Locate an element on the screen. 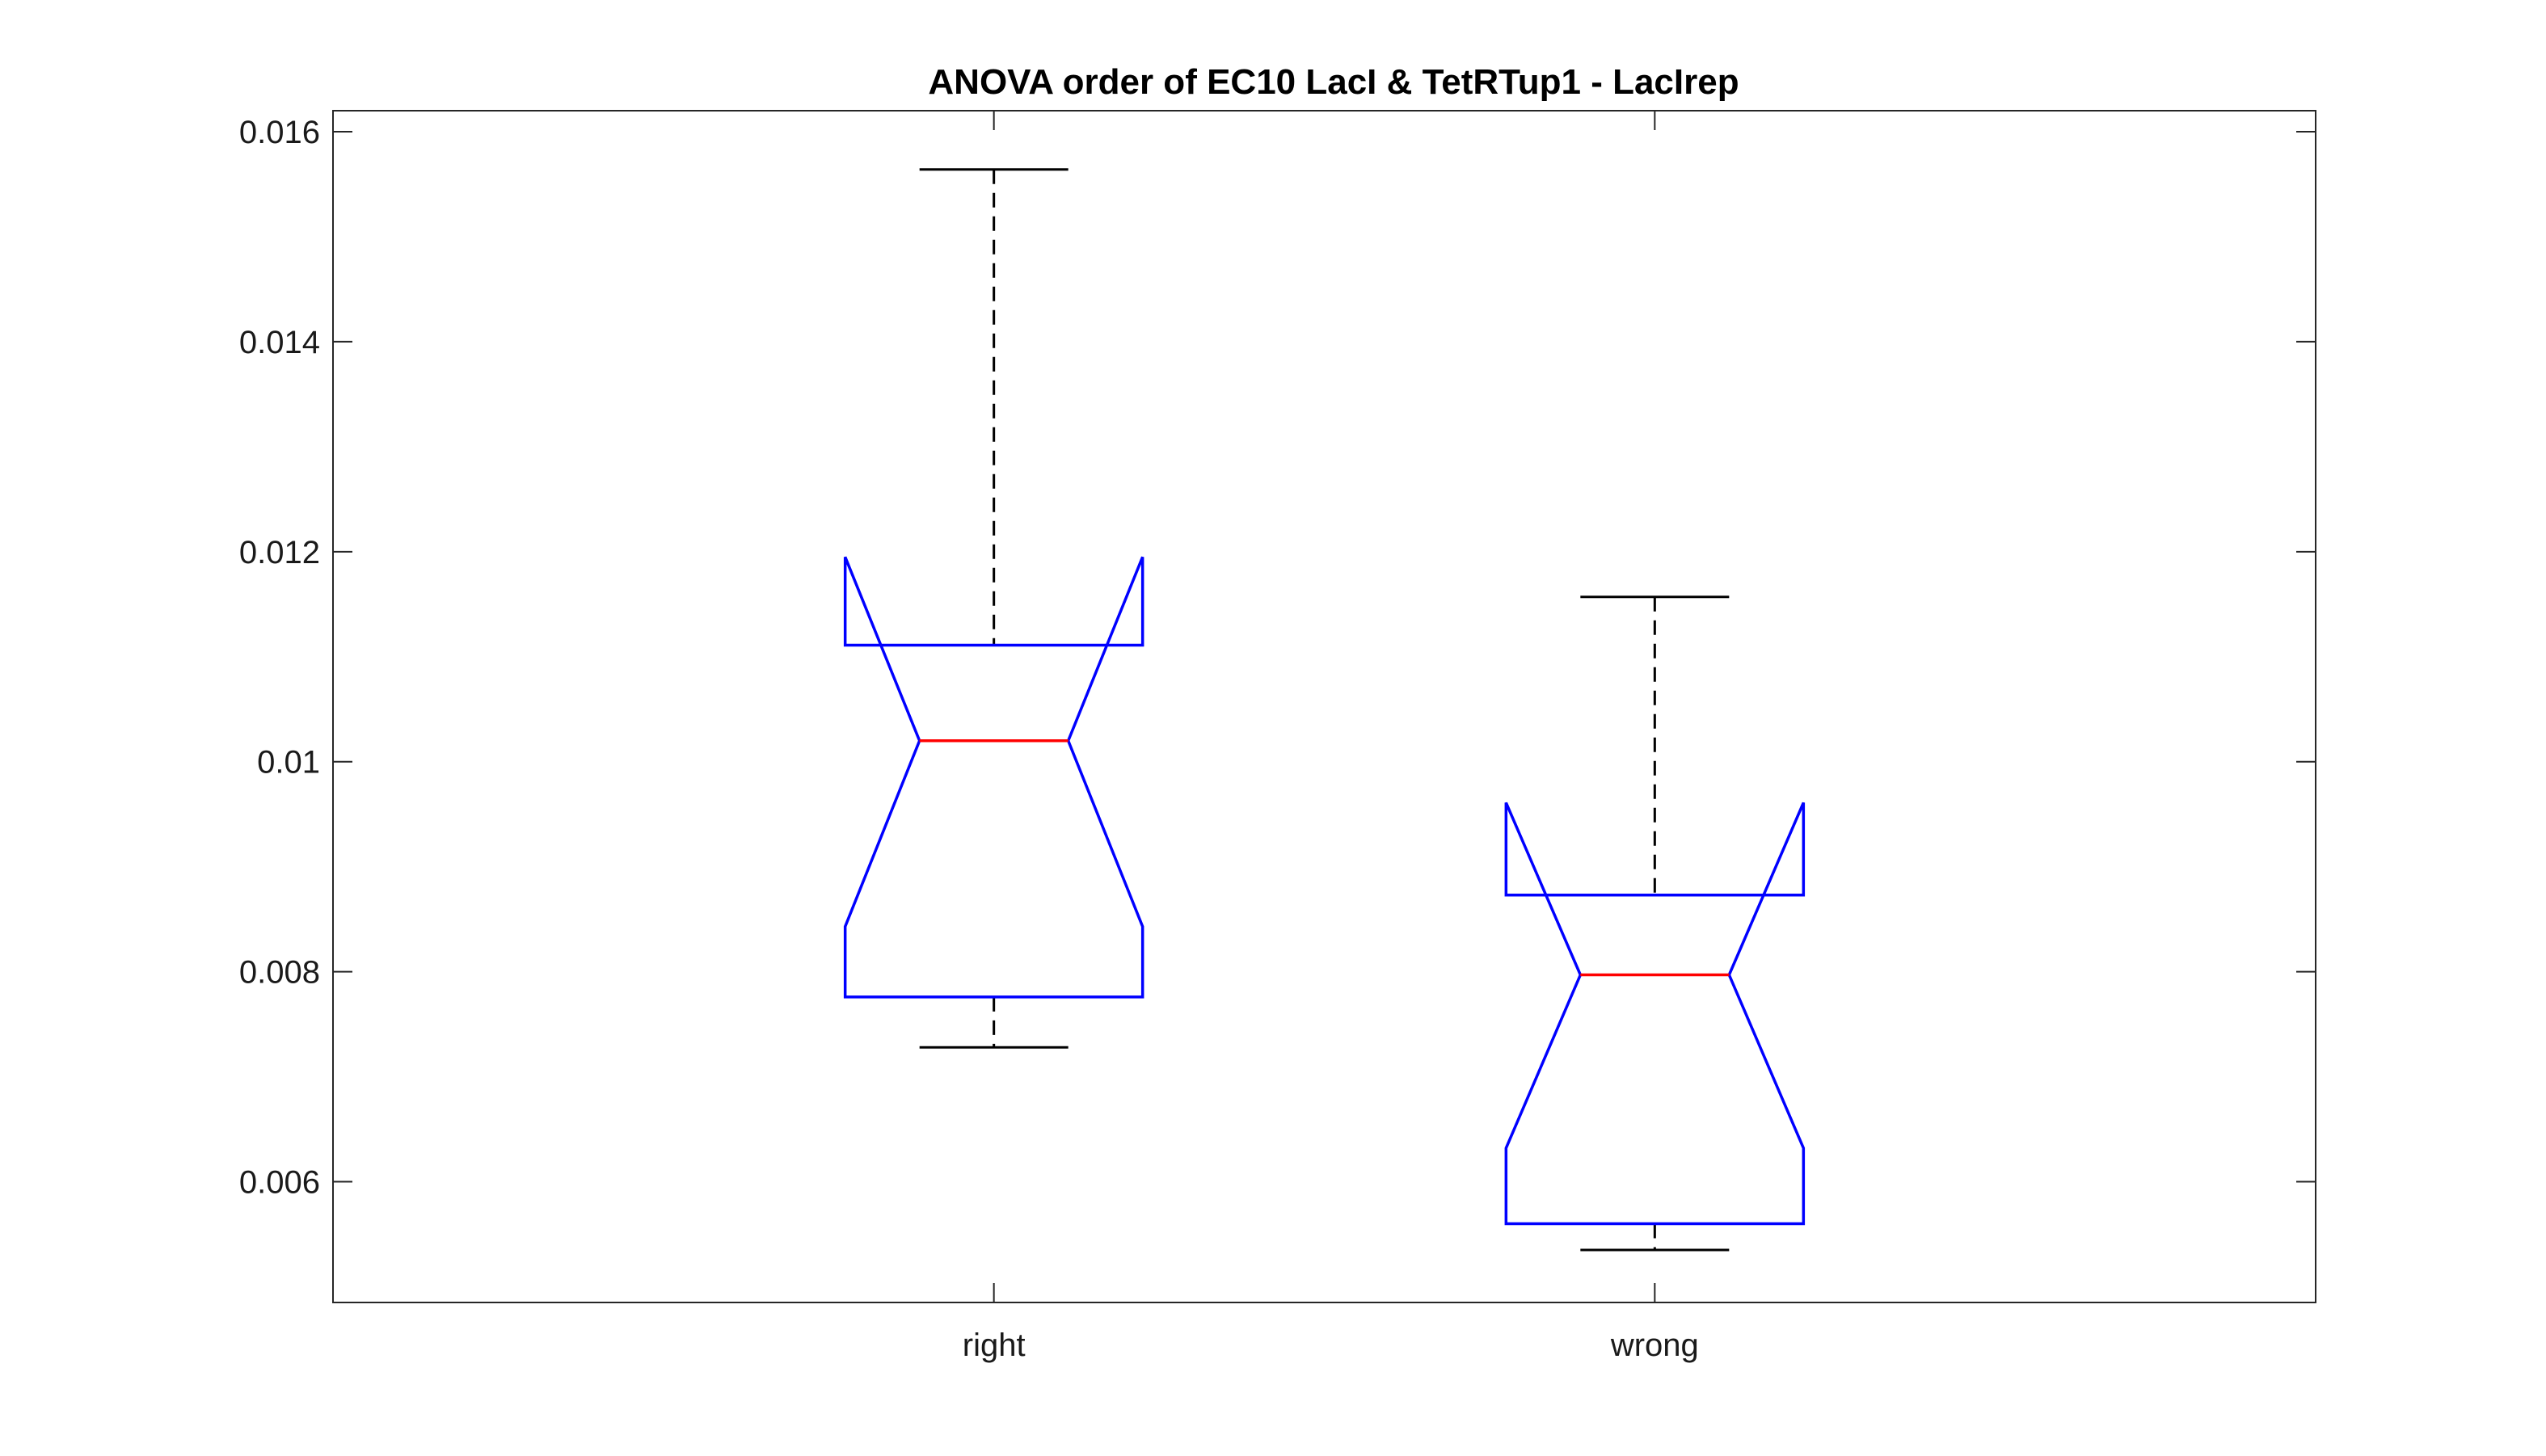 This screenshot has height=1456, width=2546. y-tick-label: 0.016 is located at coordinates (279, 133).